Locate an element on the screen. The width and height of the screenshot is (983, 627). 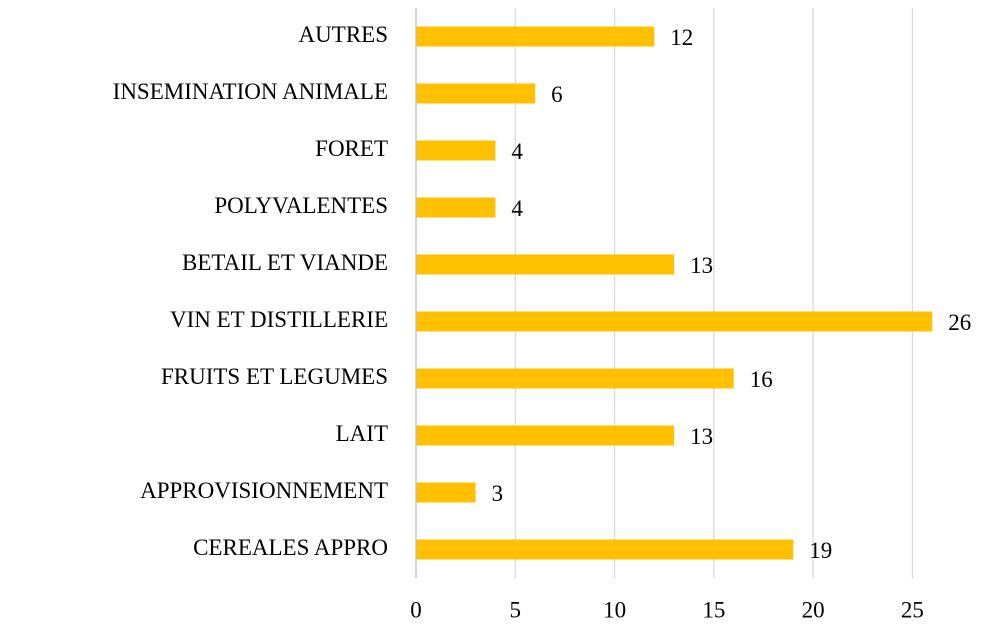
x-tick-label: 20 is located at coordinates (813, 609).